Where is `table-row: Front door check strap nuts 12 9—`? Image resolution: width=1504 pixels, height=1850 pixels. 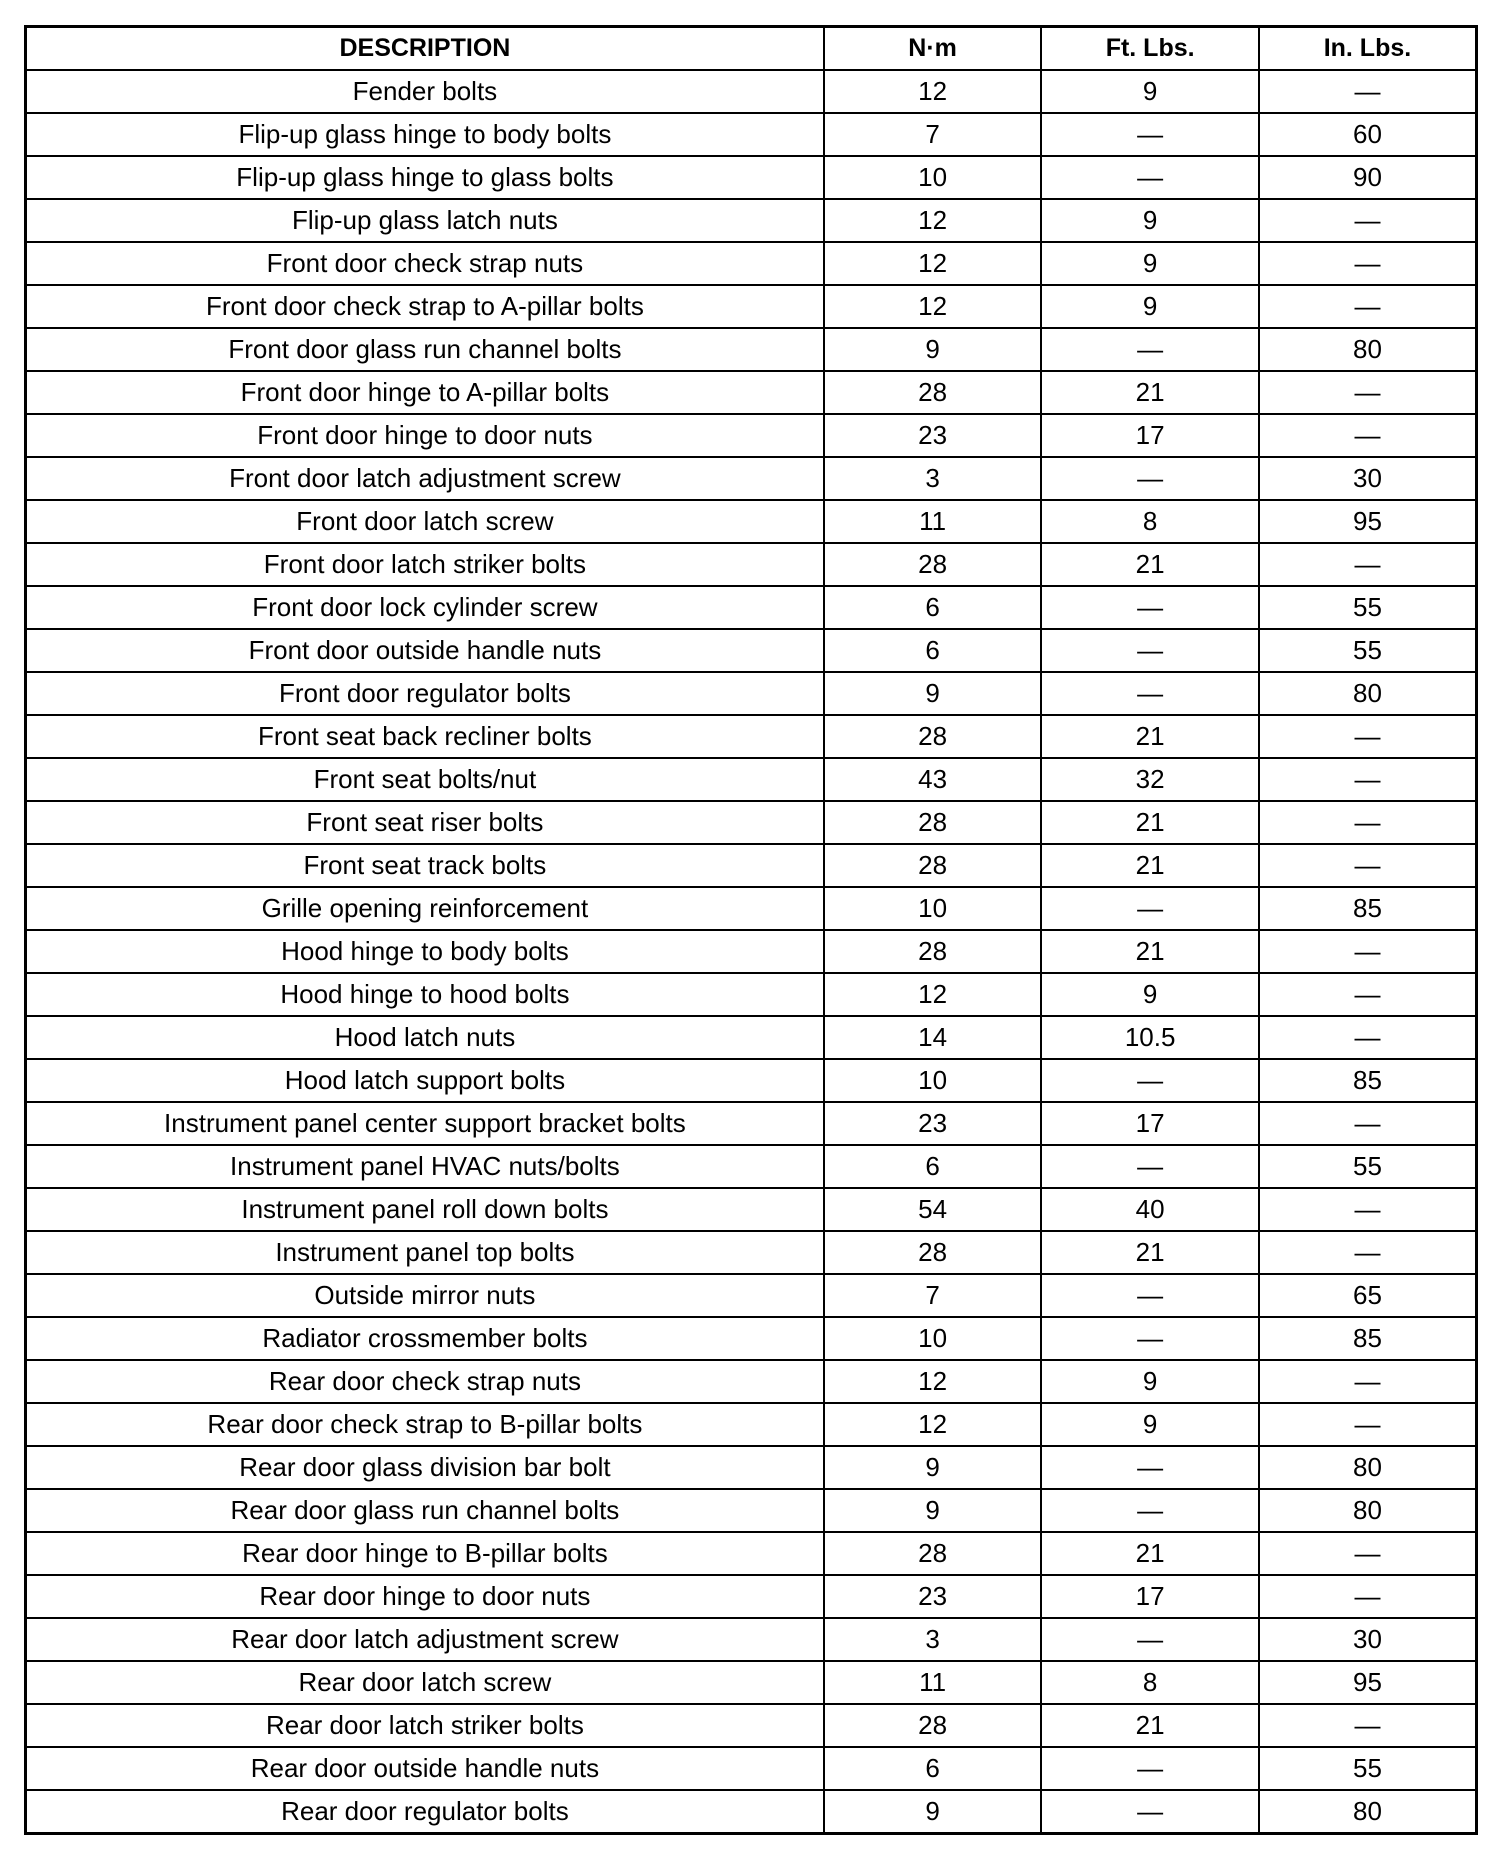
table-row: Front door check strap nuts 12 9— is located at coordinates (751, 263).